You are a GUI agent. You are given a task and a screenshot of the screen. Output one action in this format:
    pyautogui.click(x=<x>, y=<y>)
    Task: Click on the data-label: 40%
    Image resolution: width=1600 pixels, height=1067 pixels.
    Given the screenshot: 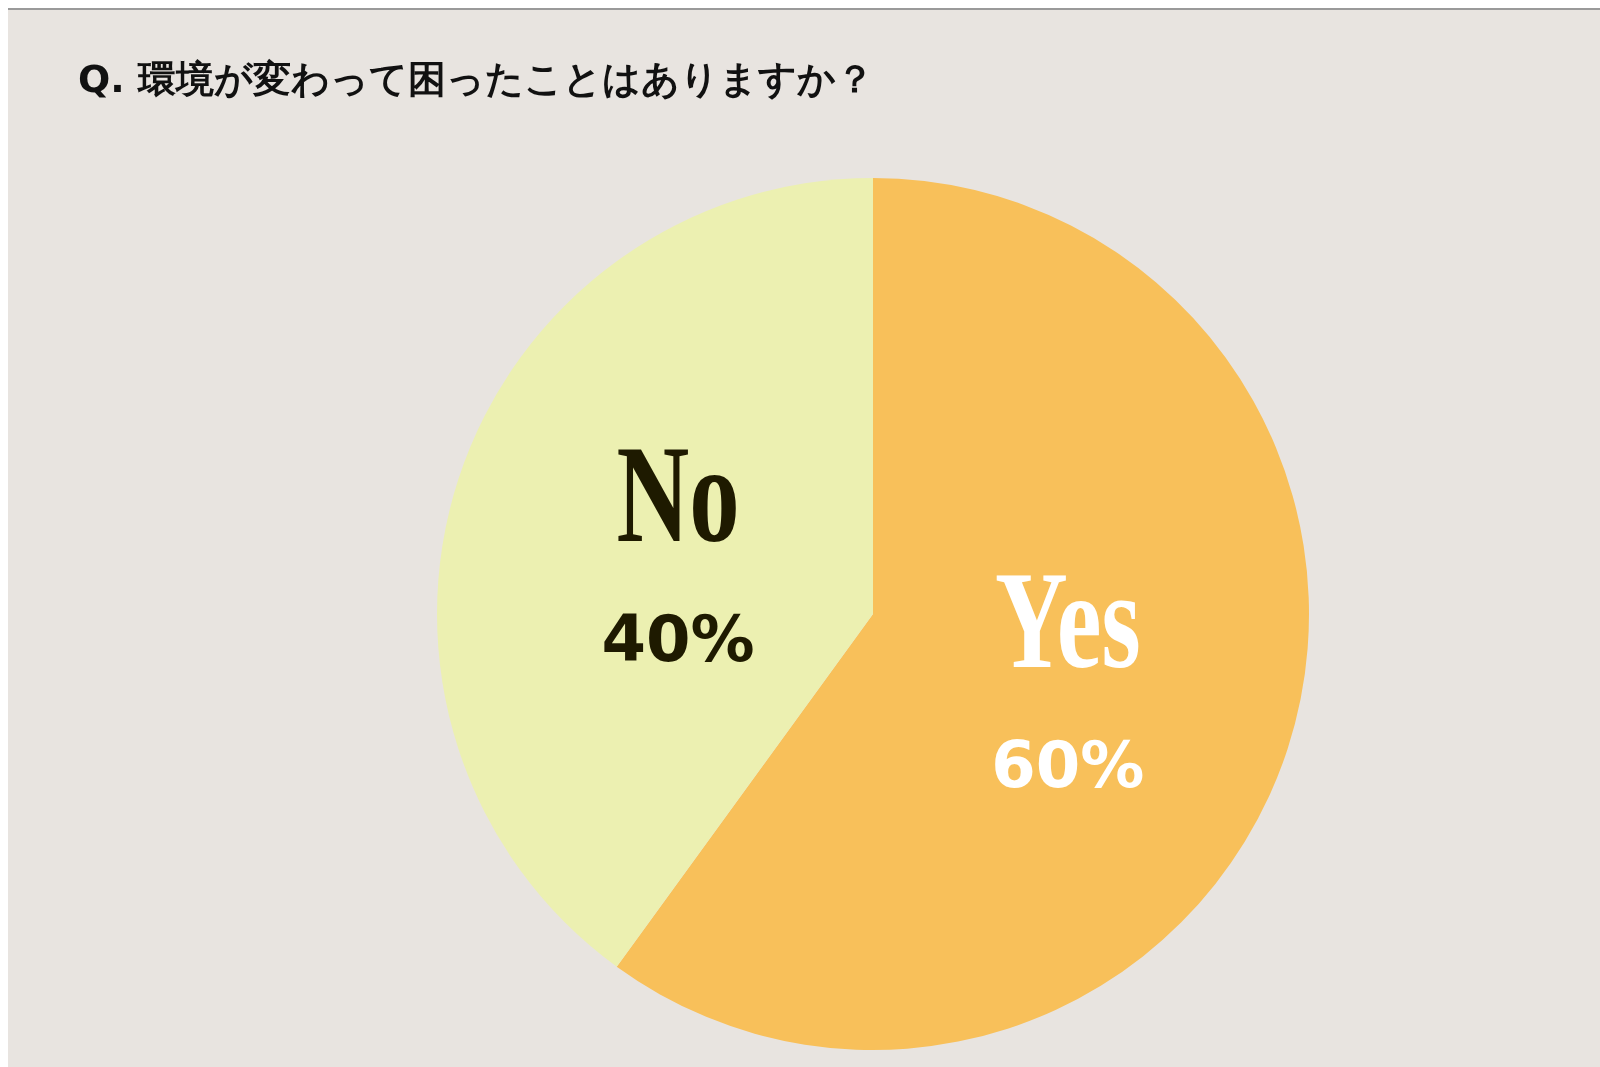 What is the action you would take?
    pyautogui.click(x=678, y=638)
    